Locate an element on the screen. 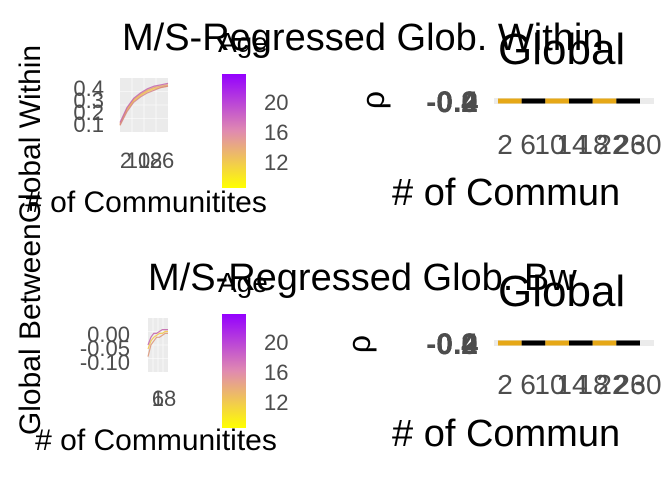 The image size is (672, 480). y-tick-label: -0.05 is located at coordinates (105, 348).